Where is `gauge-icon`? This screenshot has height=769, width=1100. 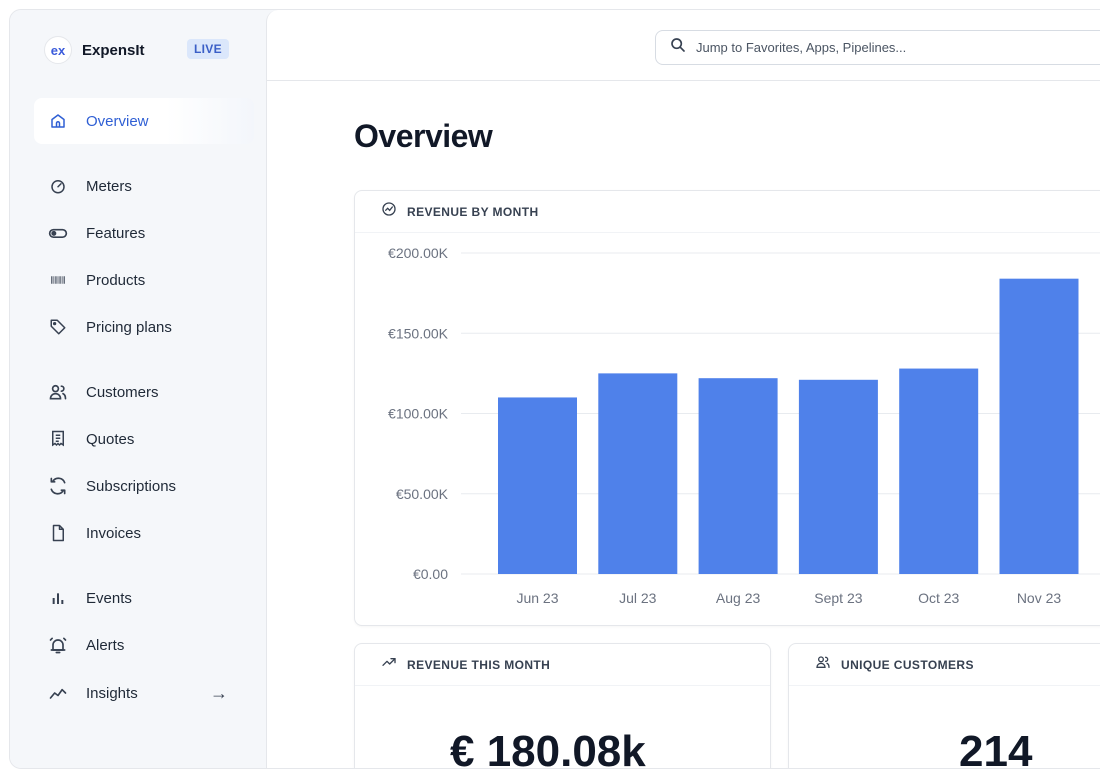 gauge-icon is located at coordinates (58, 186).